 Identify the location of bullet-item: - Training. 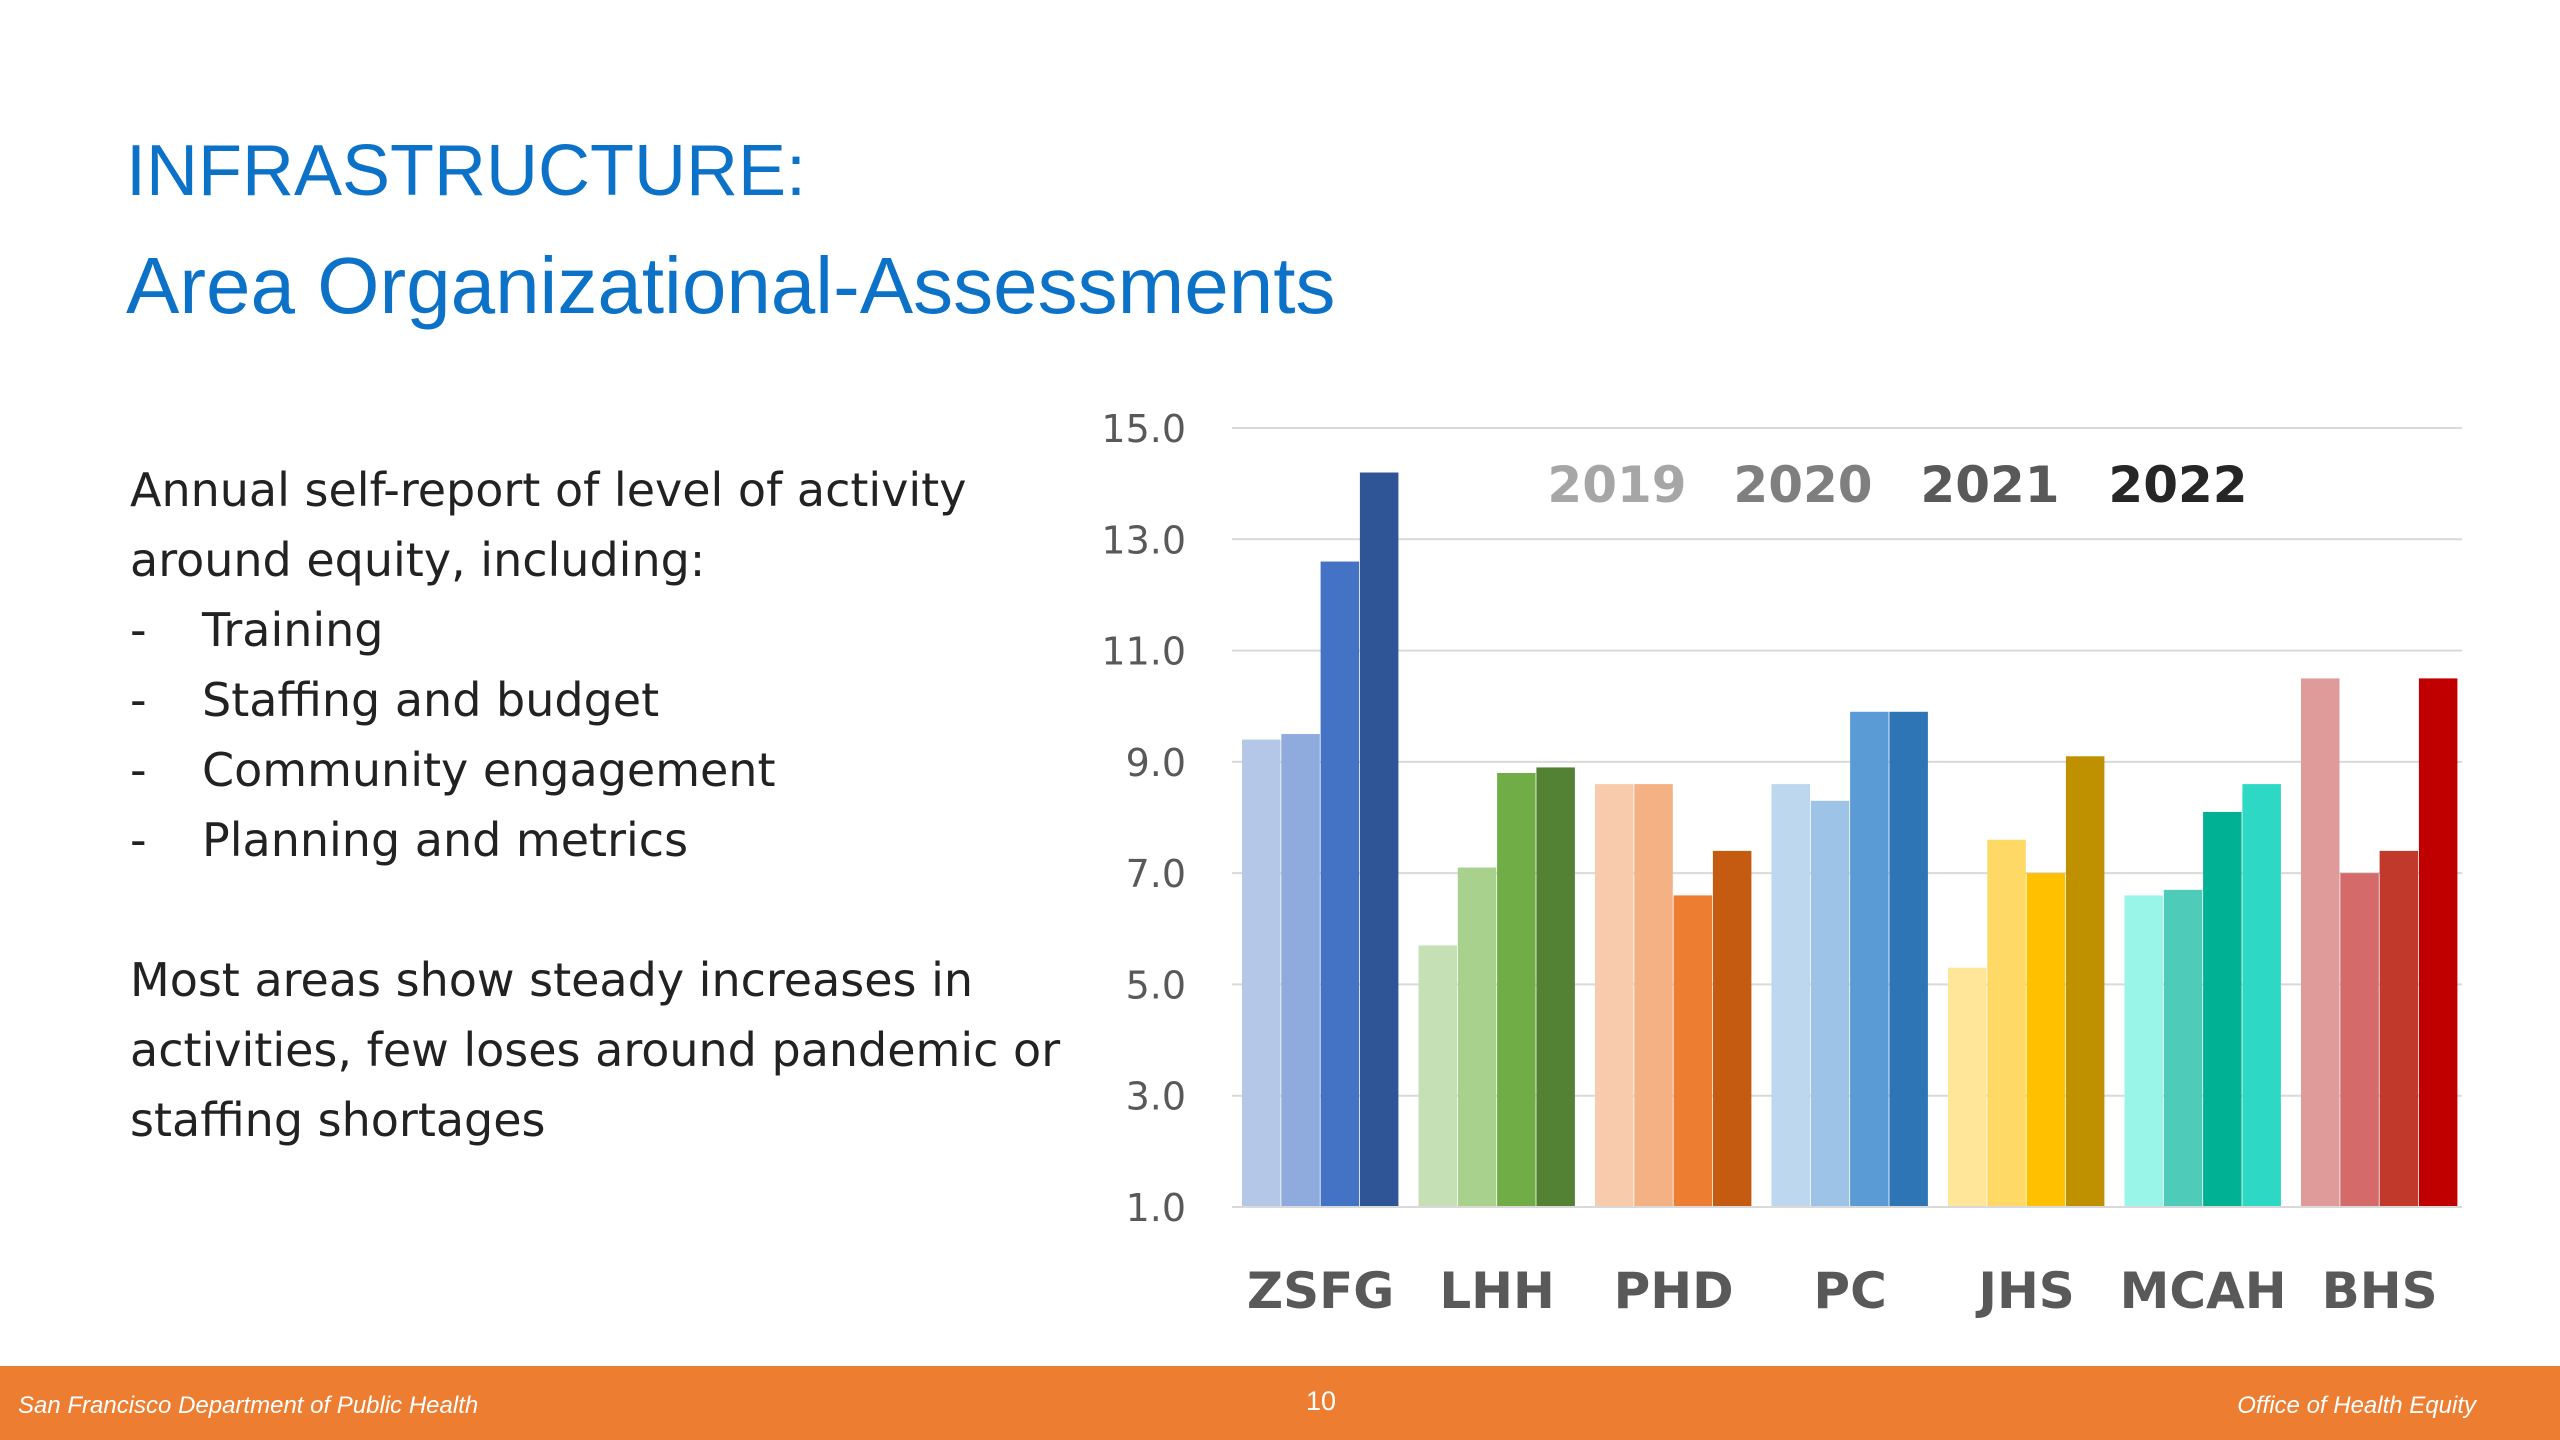
(610, 630).